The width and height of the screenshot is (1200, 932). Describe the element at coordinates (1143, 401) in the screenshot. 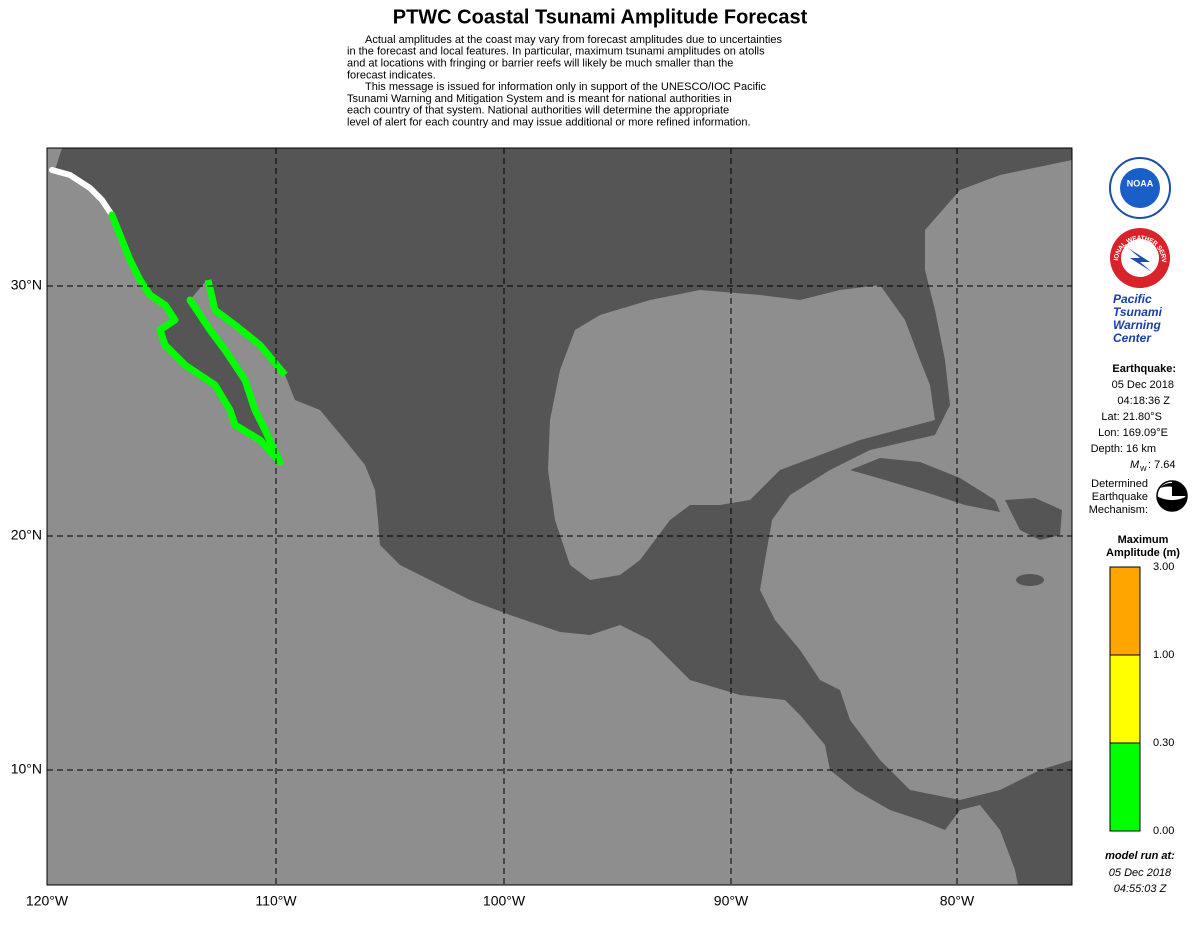

I see `quake-time: 04:18:36 Z` at that location.